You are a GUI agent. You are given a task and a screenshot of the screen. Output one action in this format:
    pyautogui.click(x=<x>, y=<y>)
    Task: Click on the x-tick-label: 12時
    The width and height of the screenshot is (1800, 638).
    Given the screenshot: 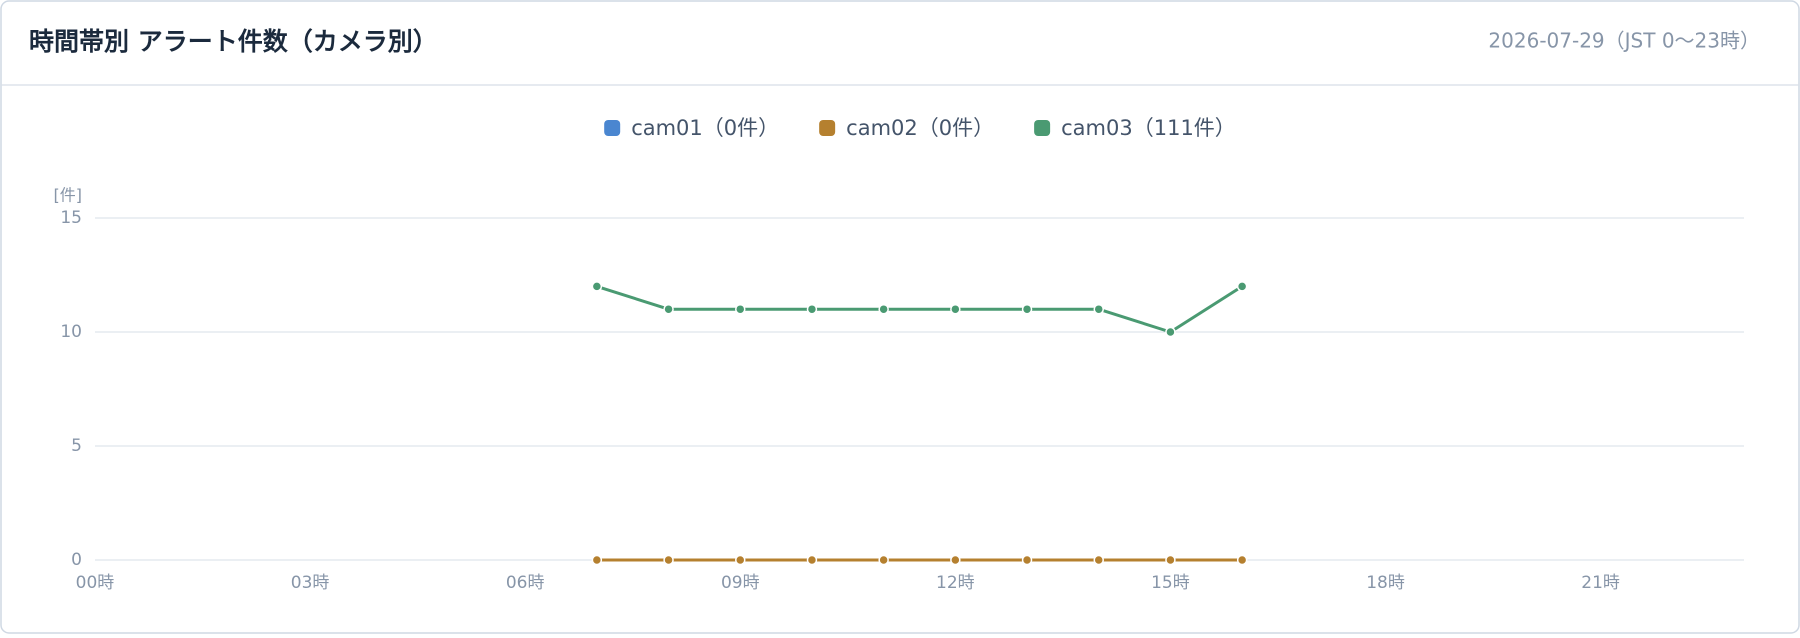 What is the action you would take?
    pyautogui.click(x=955, y=583)
    